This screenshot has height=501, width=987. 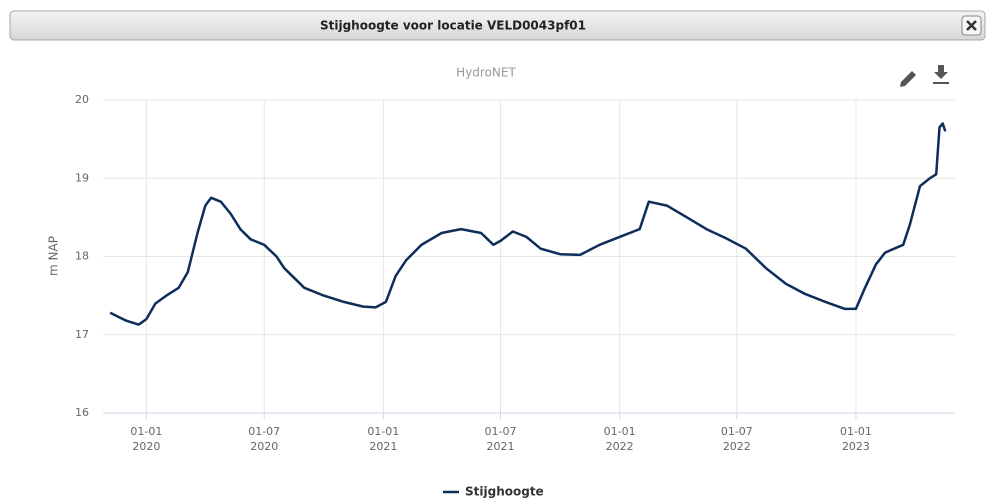 I want to click on y-tick-label: 17, so click(x=82, y=334).